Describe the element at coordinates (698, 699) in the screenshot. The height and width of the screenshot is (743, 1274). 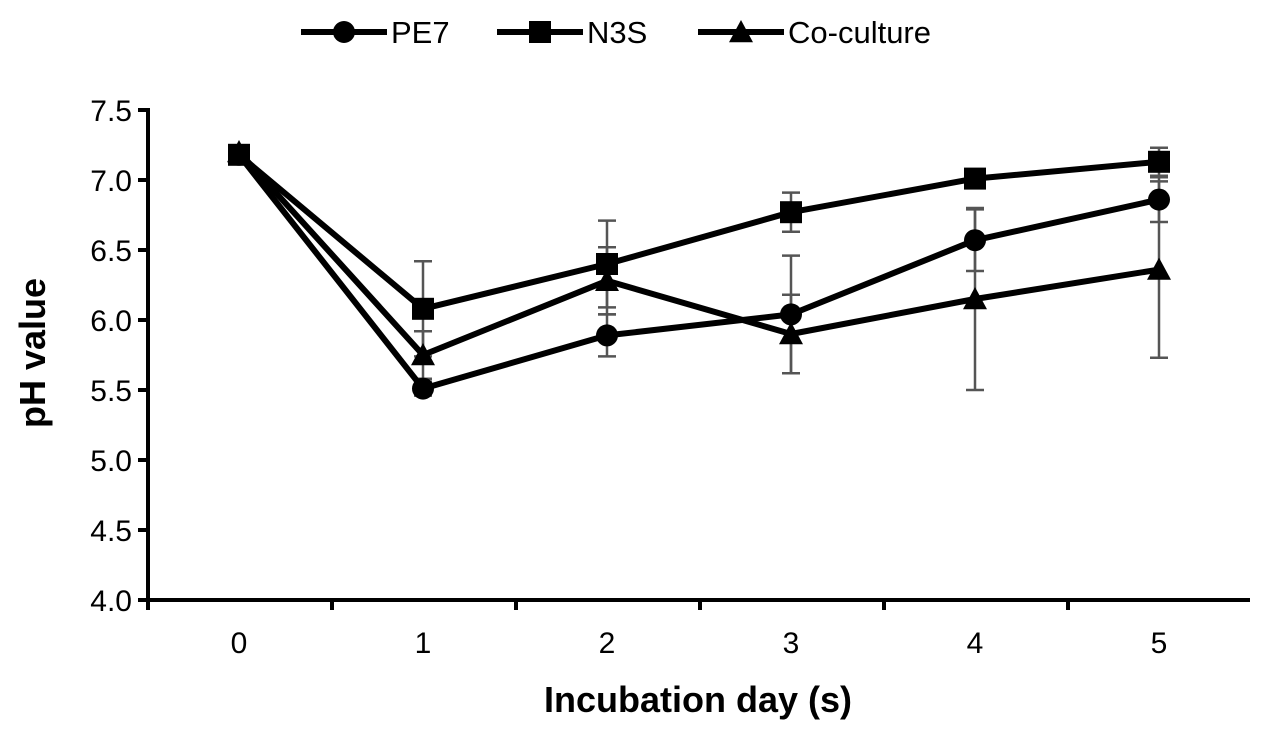
I see `x-axis-title: Incubation day (s)` at that location.